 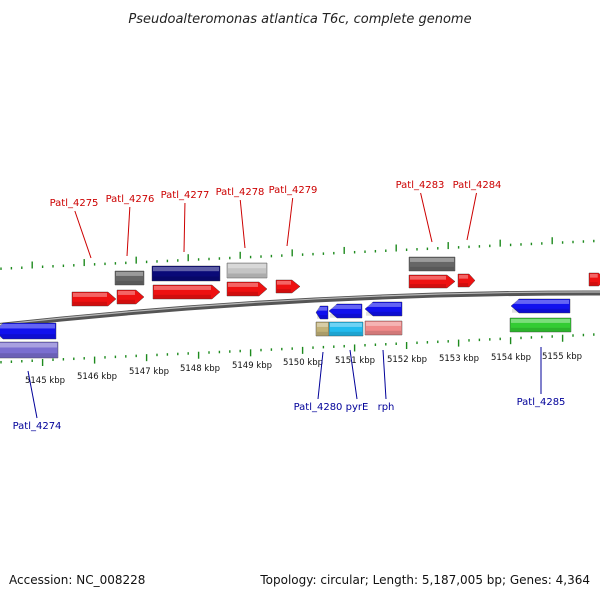 I want to click on scale-label: 5149 kbp, so click(x=252, y=366).